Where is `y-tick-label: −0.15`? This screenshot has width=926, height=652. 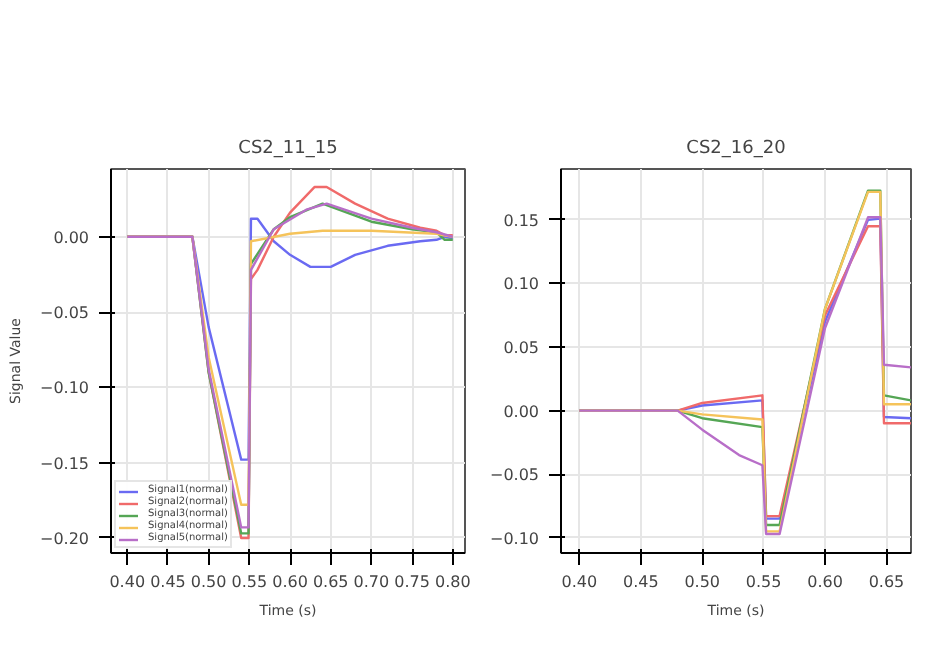
y-tick-label: −0.15 is located at coordinates (64, 463).